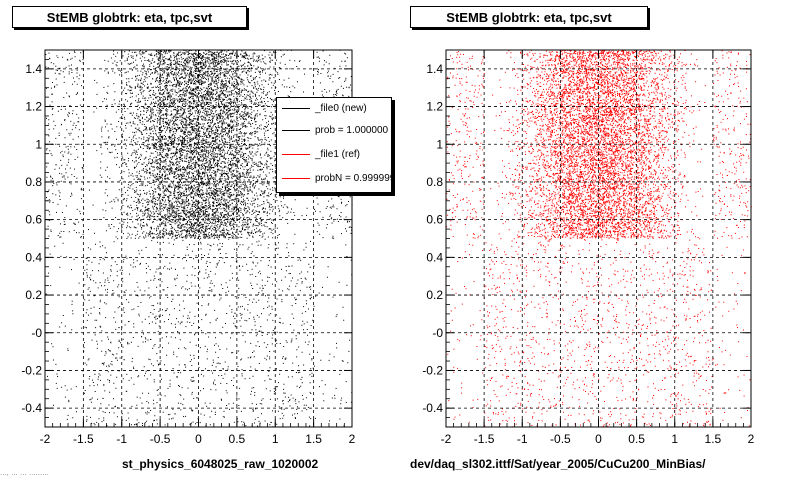  What do you see at coordinates (38, 144) in the screenshot?
I see `y-tick-label-left-7: 1` at bounding box center [38, 144].